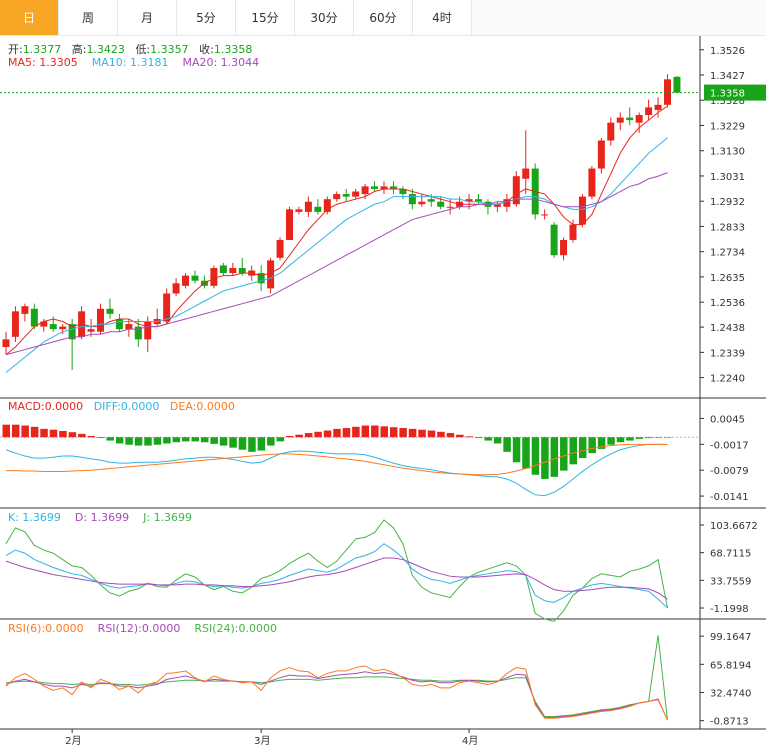 This screenshot has height=755, width=766. I want to click on macd-tick-label: -0.0079, so click(729, 471).